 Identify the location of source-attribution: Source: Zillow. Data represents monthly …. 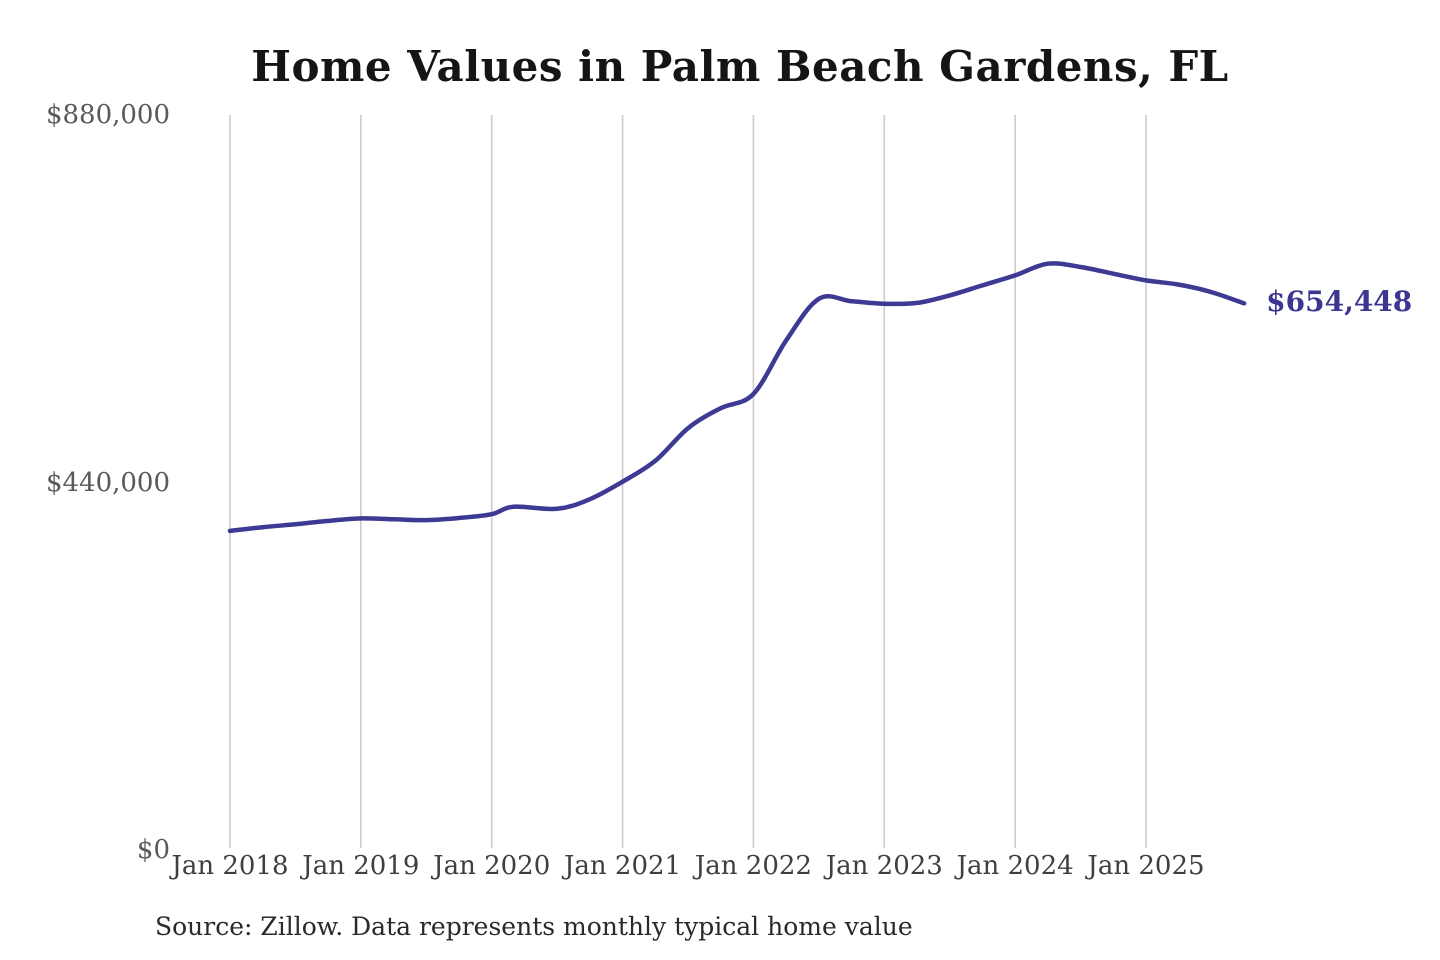
(534, 926).